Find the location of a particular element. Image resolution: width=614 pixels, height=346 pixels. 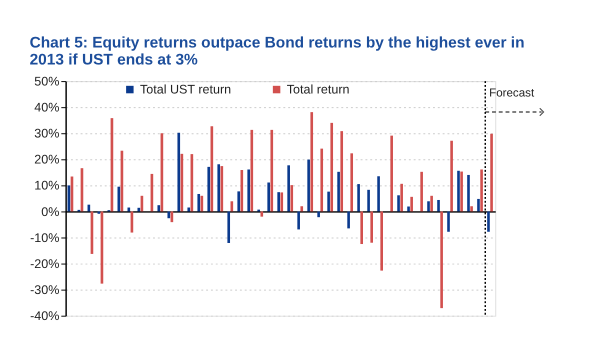

y-tick-label: 20% is located at coordinates (47, 159).